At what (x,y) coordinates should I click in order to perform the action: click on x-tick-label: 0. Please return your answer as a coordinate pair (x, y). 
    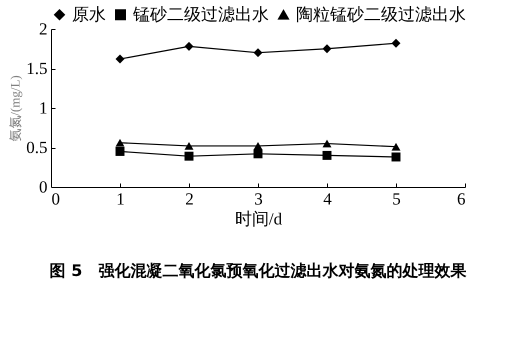
    Looking at the image, I should click on (56, 199).